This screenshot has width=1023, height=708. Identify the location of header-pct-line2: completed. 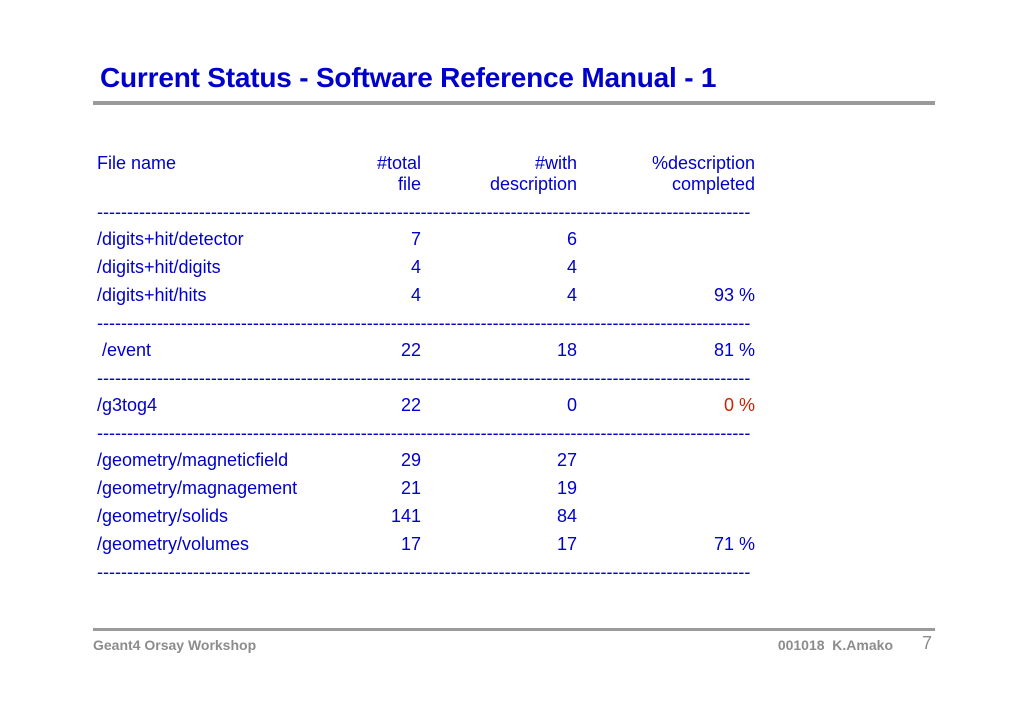
(713, 184).